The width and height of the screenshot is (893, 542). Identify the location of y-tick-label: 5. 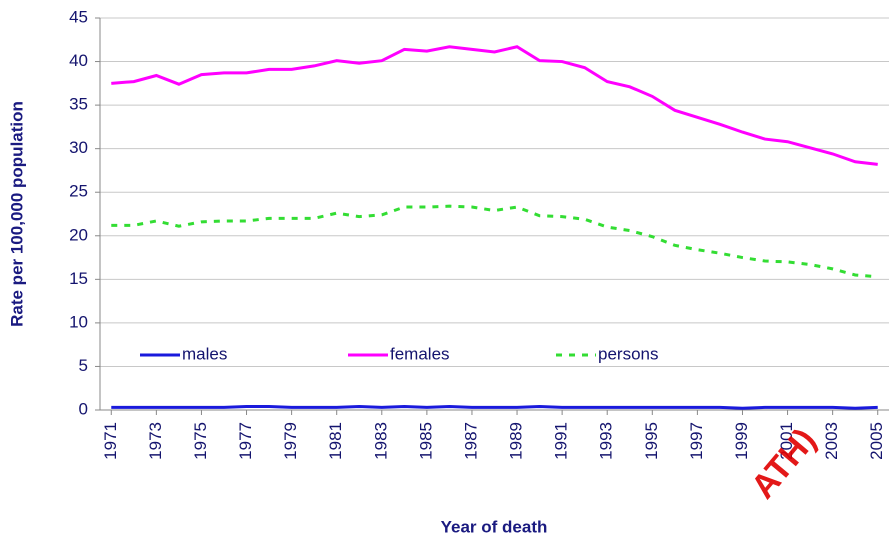
(83, 365).